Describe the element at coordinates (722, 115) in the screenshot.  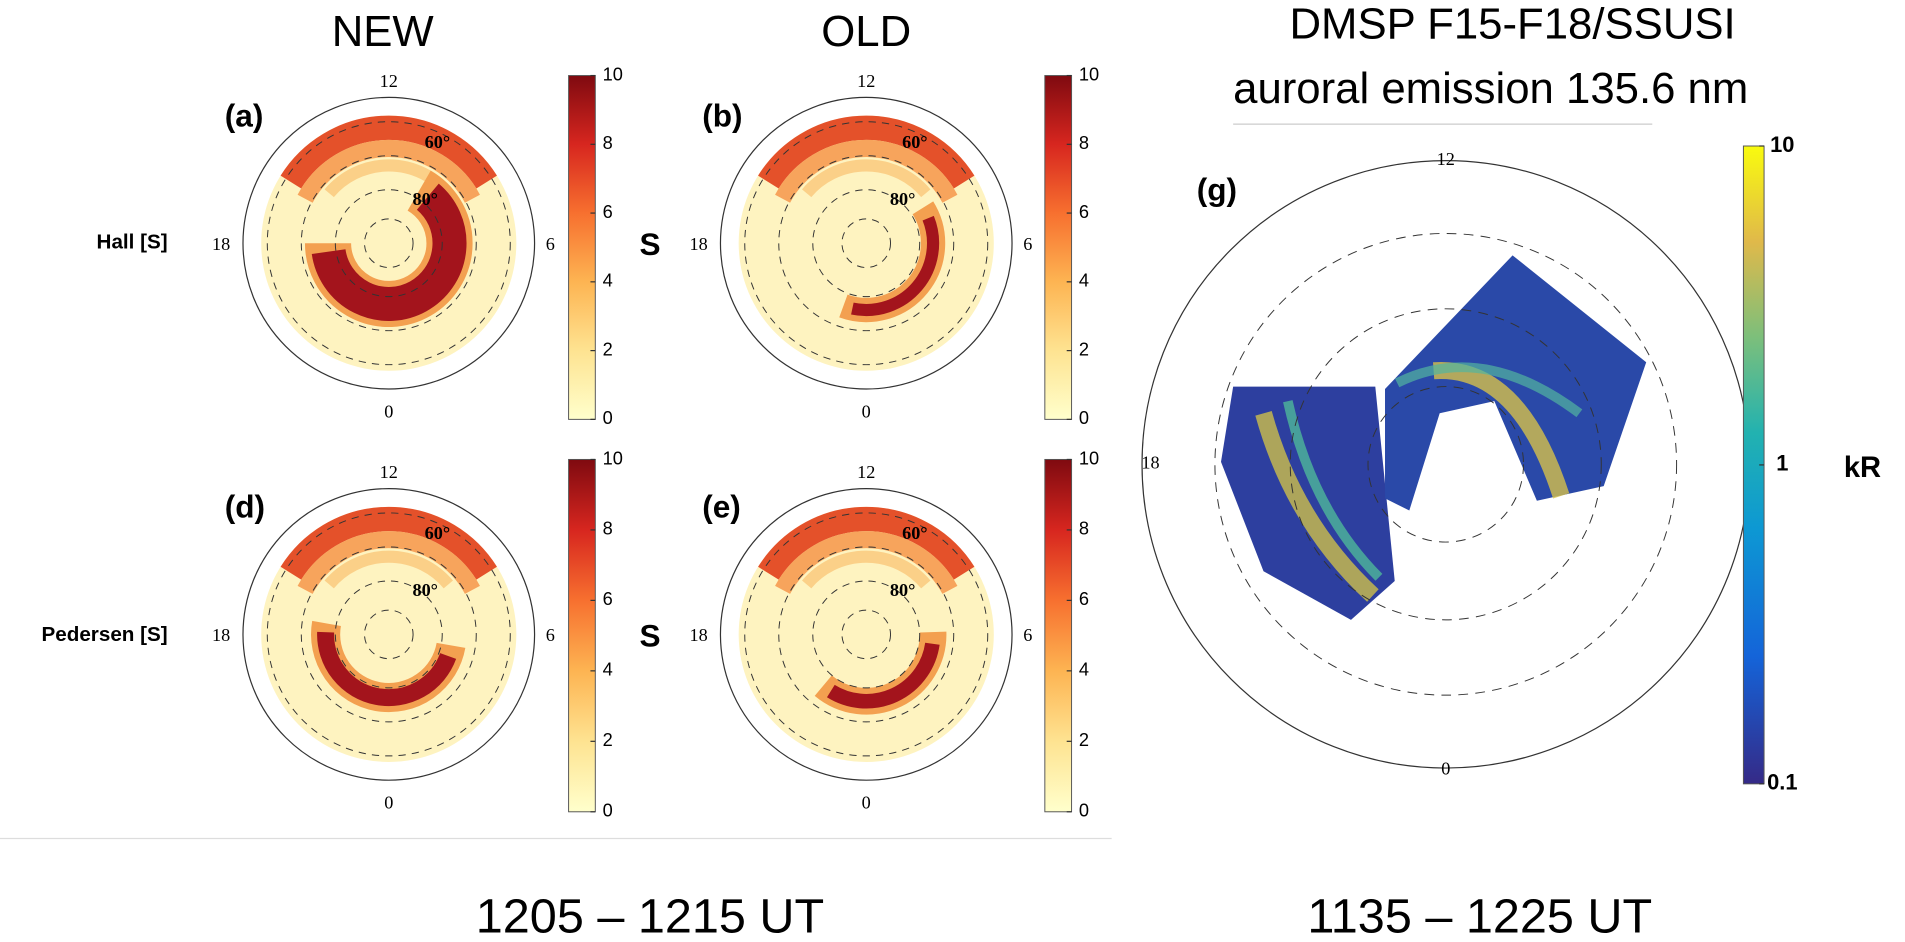
I see `panel-label: (b)` at that location.